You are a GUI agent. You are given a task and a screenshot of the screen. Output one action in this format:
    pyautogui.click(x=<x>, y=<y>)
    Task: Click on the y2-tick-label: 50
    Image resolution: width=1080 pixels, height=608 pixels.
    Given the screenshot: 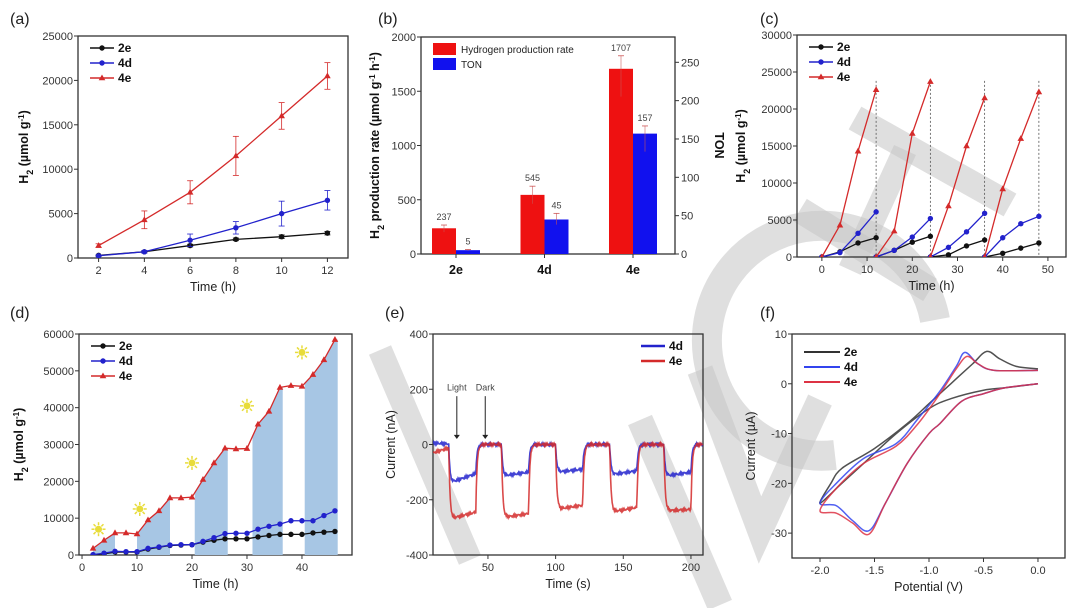 What is the action you would take?
    pyautogui.click(x=687, y=217)
    